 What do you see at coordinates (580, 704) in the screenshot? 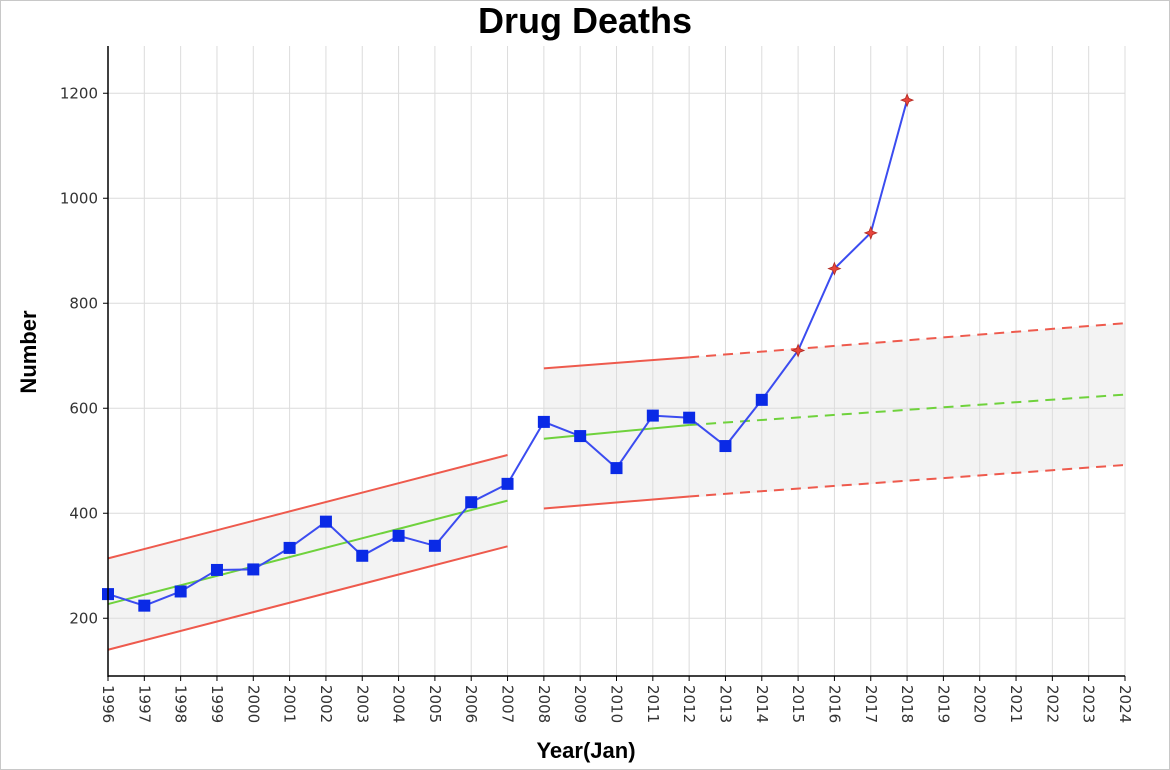
I see `x-tick-label: 2009` at bounding box center [580, 704].